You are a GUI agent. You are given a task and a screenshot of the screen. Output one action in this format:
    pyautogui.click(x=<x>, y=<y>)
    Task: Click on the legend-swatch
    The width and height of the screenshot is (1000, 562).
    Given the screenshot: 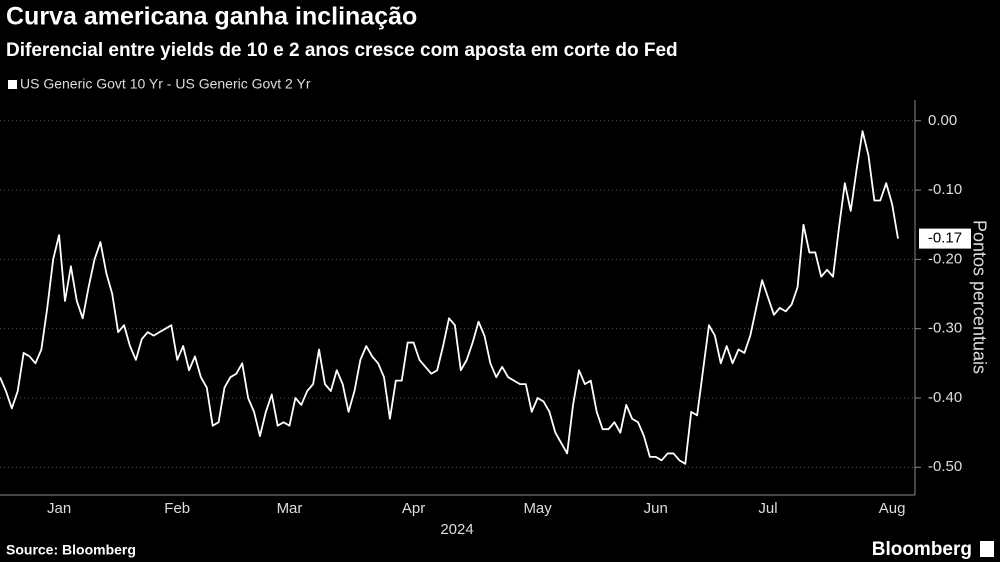 What is the action you would take?
    pyautogui.click(x=12, y=84)
    